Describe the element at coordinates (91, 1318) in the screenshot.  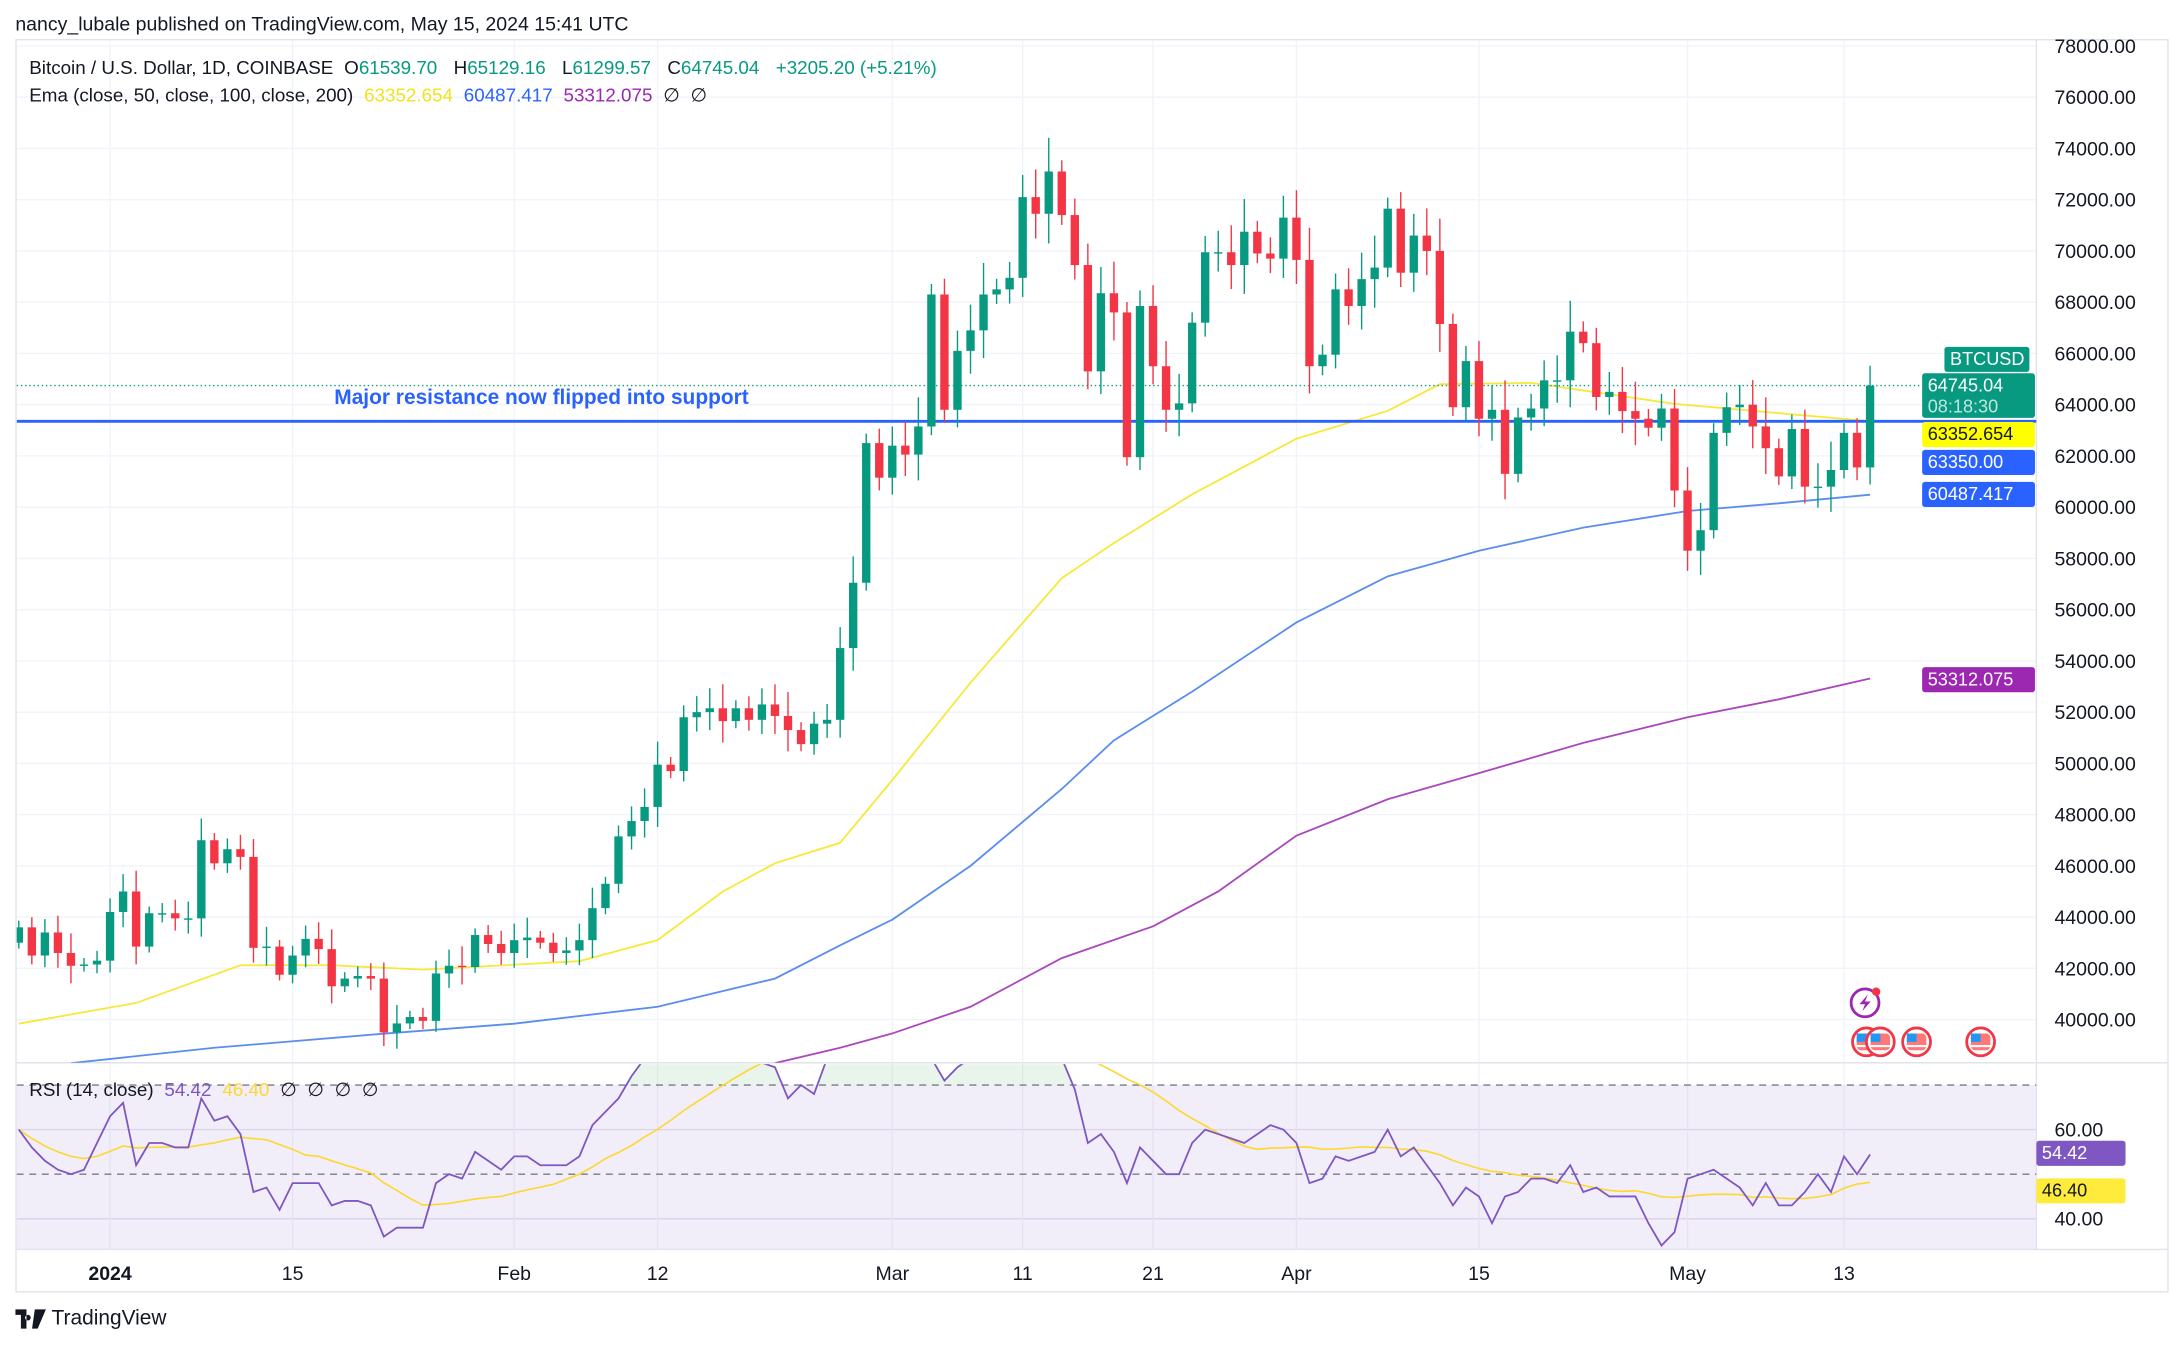
I see `tradingview-logo: TradingView` at that location.